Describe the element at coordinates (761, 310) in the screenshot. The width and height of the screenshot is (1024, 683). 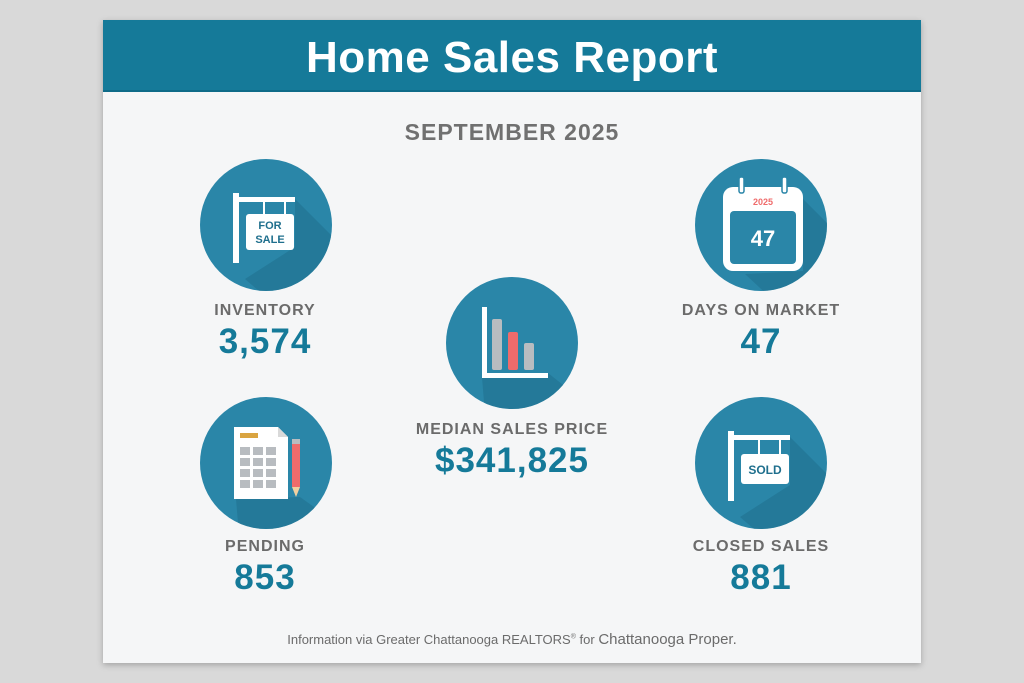
I see `days-on-market-label: DAYS ON MARKET` at that location.